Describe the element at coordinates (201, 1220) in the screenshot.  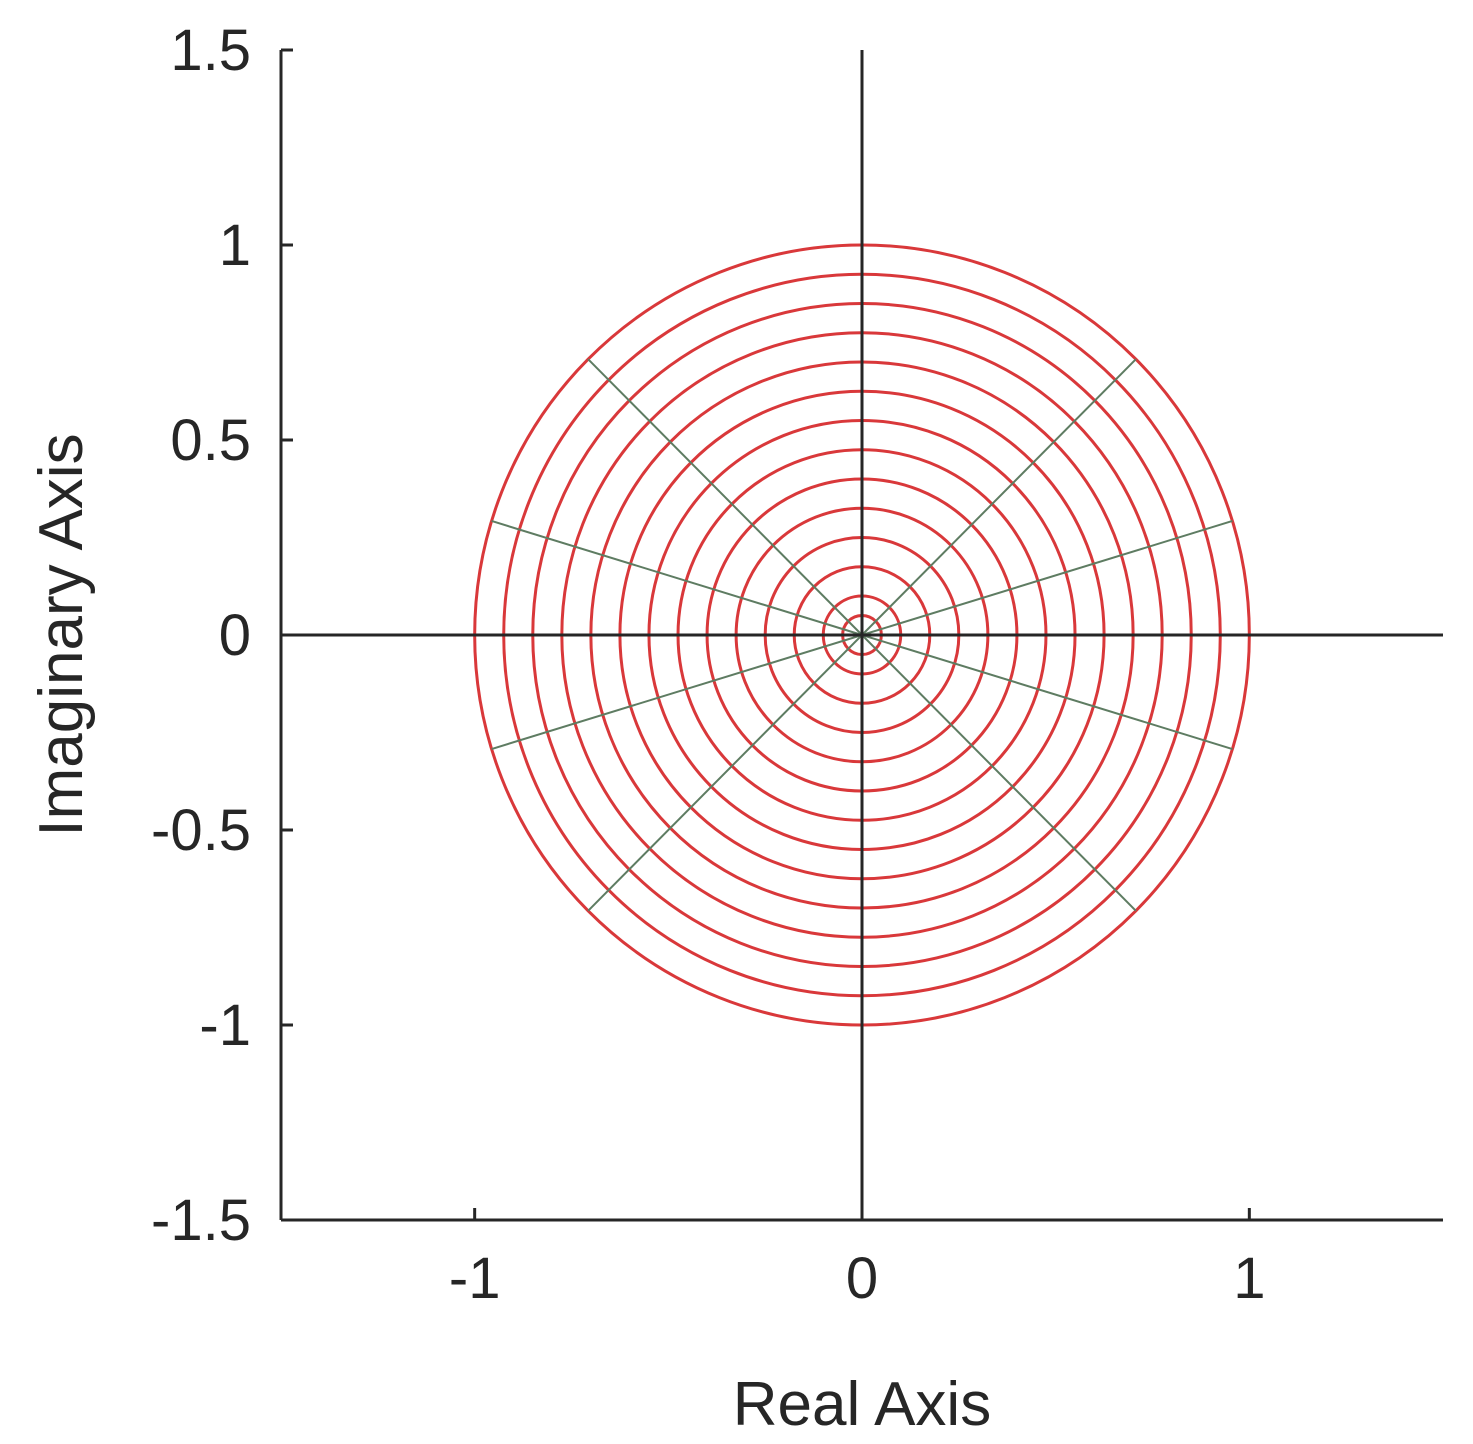
I see `y-tick-label: -1.5` at that location.